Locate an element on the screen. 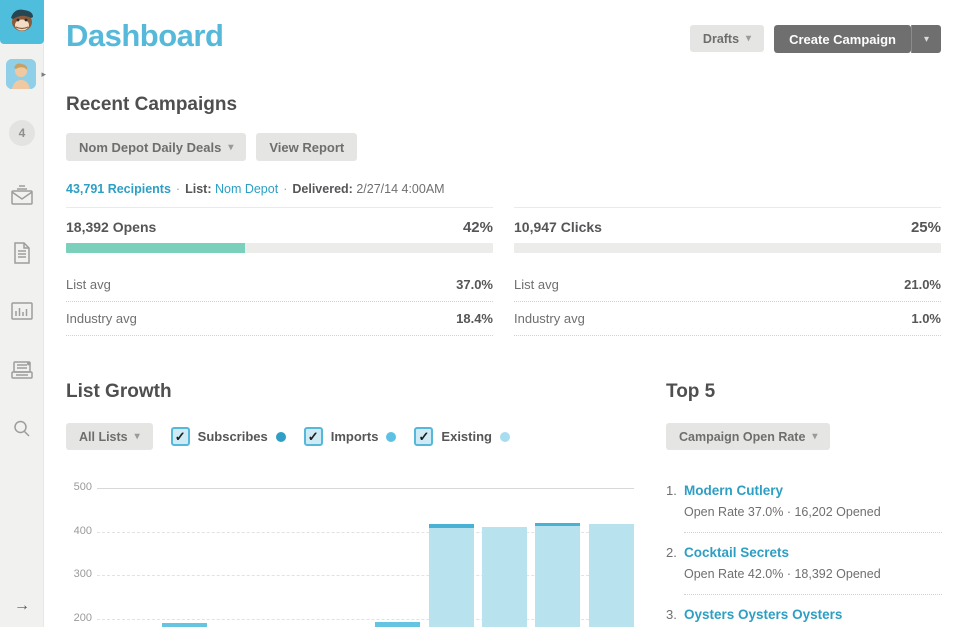 The image size is (970, 627). list-avg-value: 37.0% is located at coordinates (474, 284).